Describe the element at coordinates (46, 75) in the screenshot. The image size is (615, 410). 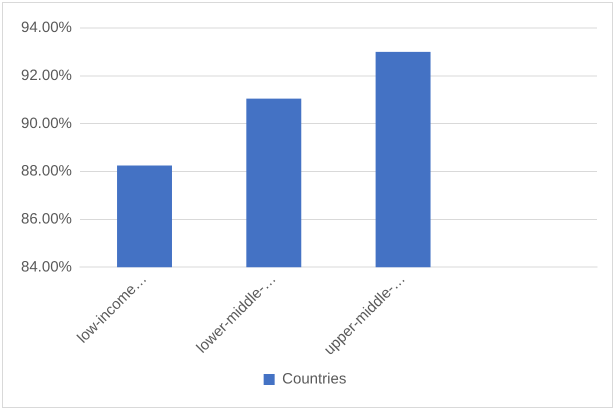
I see `y-tick-label: 92.00%` at that location.